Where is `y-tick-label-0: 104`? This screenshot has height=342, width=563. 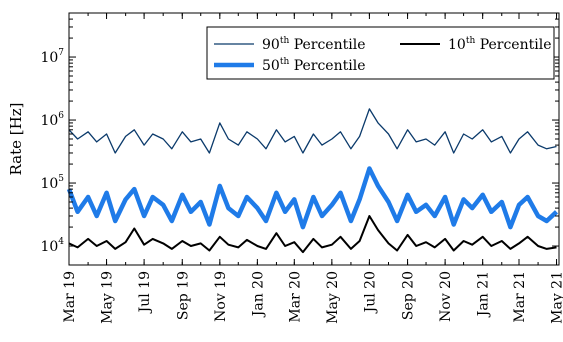 y-tick-label-0: 104 is located at coordinates (52, 246).